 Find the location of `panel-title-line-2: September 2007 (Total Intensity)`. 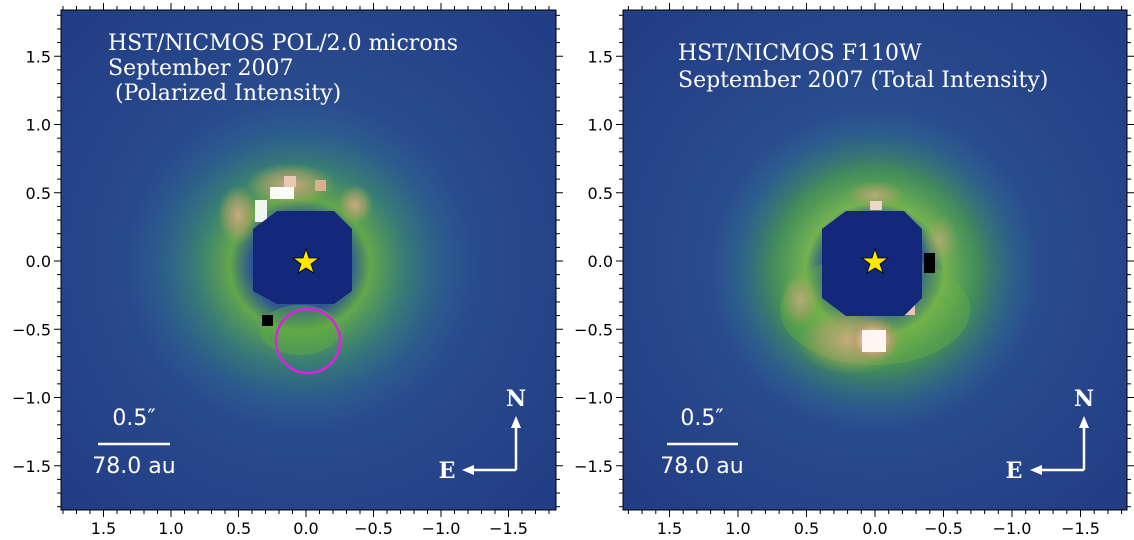

panel-title-line-2: September 2007 (Total Intensity) is located at coordinates (863, 80).